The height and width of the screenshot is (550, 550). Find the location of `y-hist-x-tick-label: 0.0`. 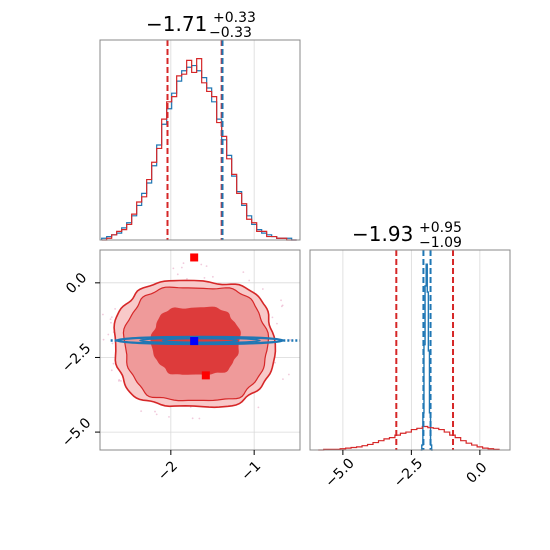

y-hist-x-tick-label: 0.0 is located at coordinates (477, 473).